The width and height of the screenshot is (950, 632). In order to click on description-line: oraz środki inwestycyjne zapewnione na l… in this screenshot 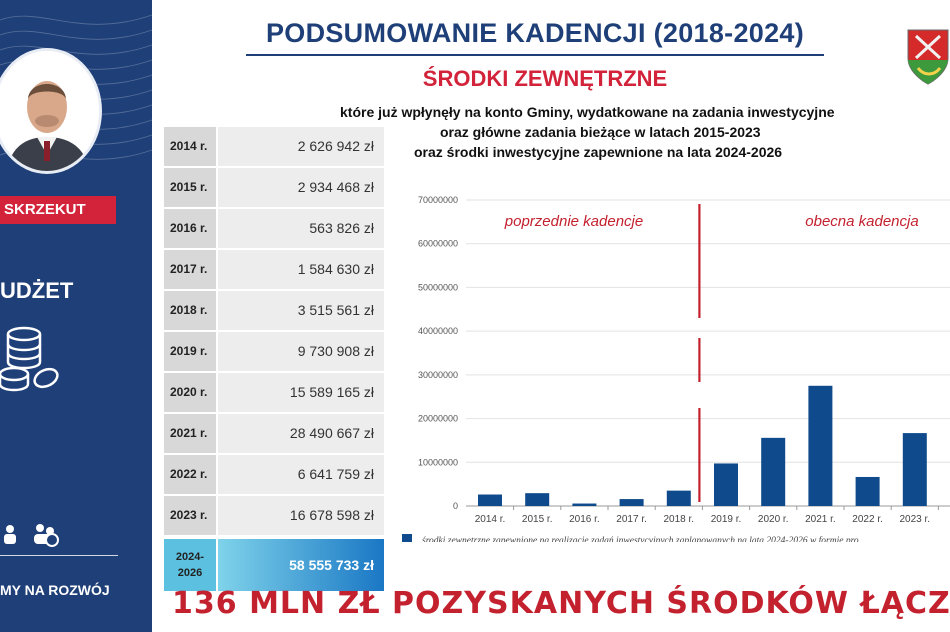, I will do `click(598, 152)`.